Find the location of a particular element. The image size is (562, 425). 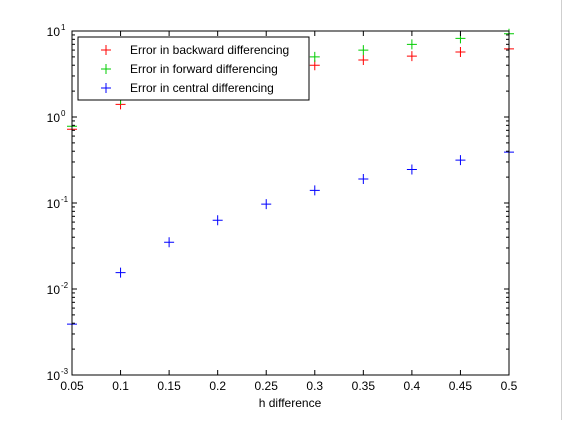

legend-label: Error in backward differencing is located at coordinates (209, 50).